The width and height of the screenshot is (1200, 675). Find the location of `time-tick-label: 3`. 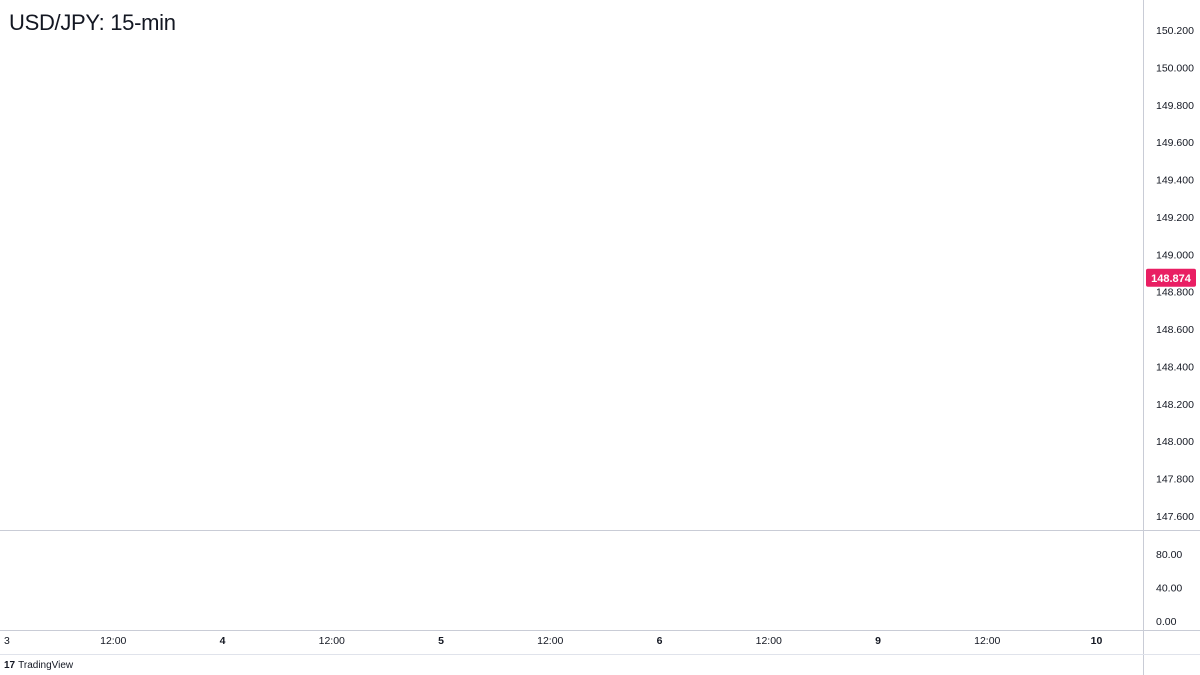

time-tick-label: 3 is located at coordinates (7, 641).